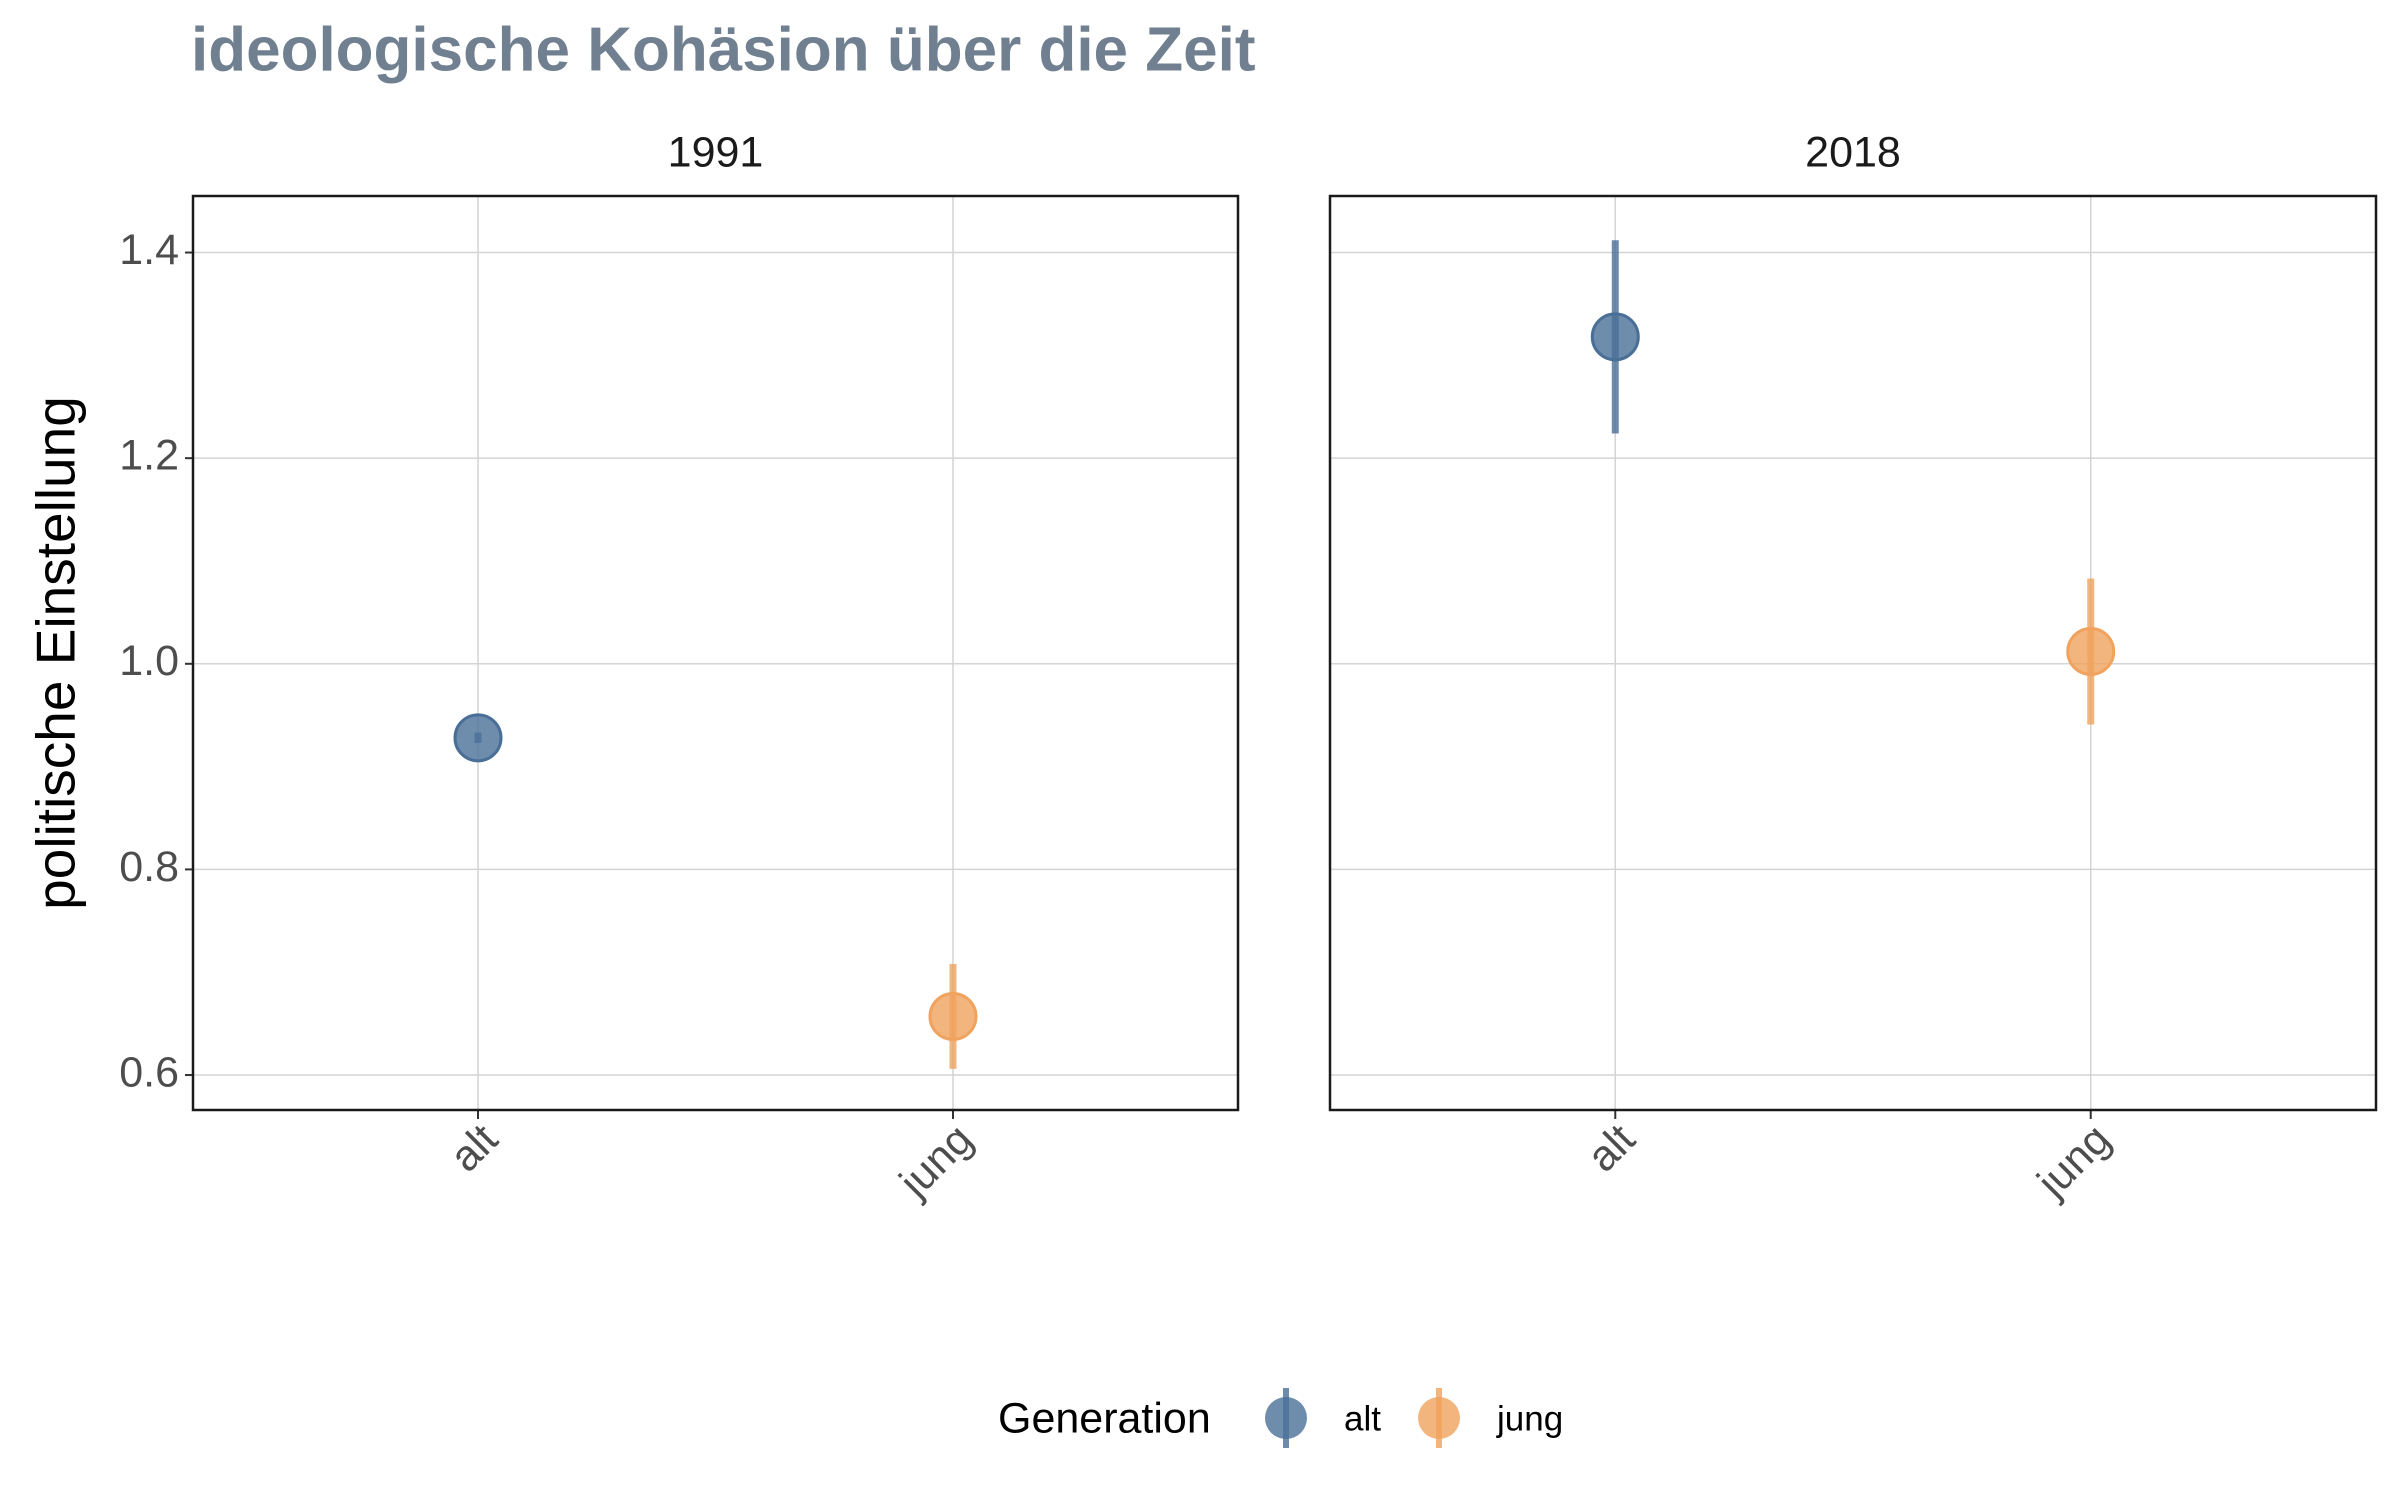 Image resolution: width=2400 pixels, height=1500 pixels. What do you see at coordinates (1104, 1418) in the screenshot?
I see `legend-title: Generation` at bounding box center [1104, 1418].